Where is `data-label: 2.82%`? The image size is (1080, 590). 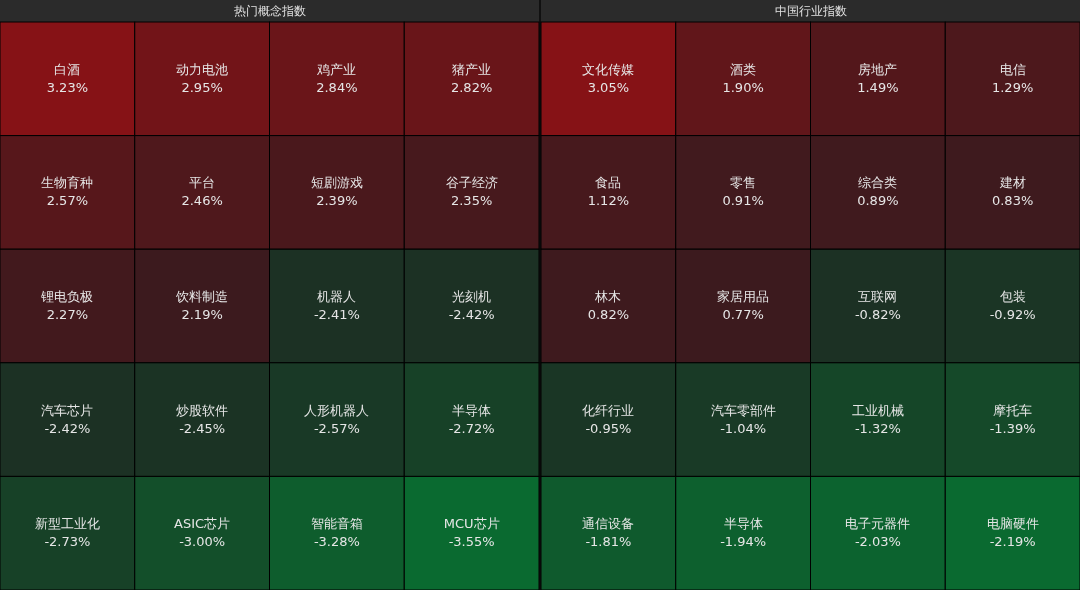 data-label: 2.82% is located at coordinates (471, 87).